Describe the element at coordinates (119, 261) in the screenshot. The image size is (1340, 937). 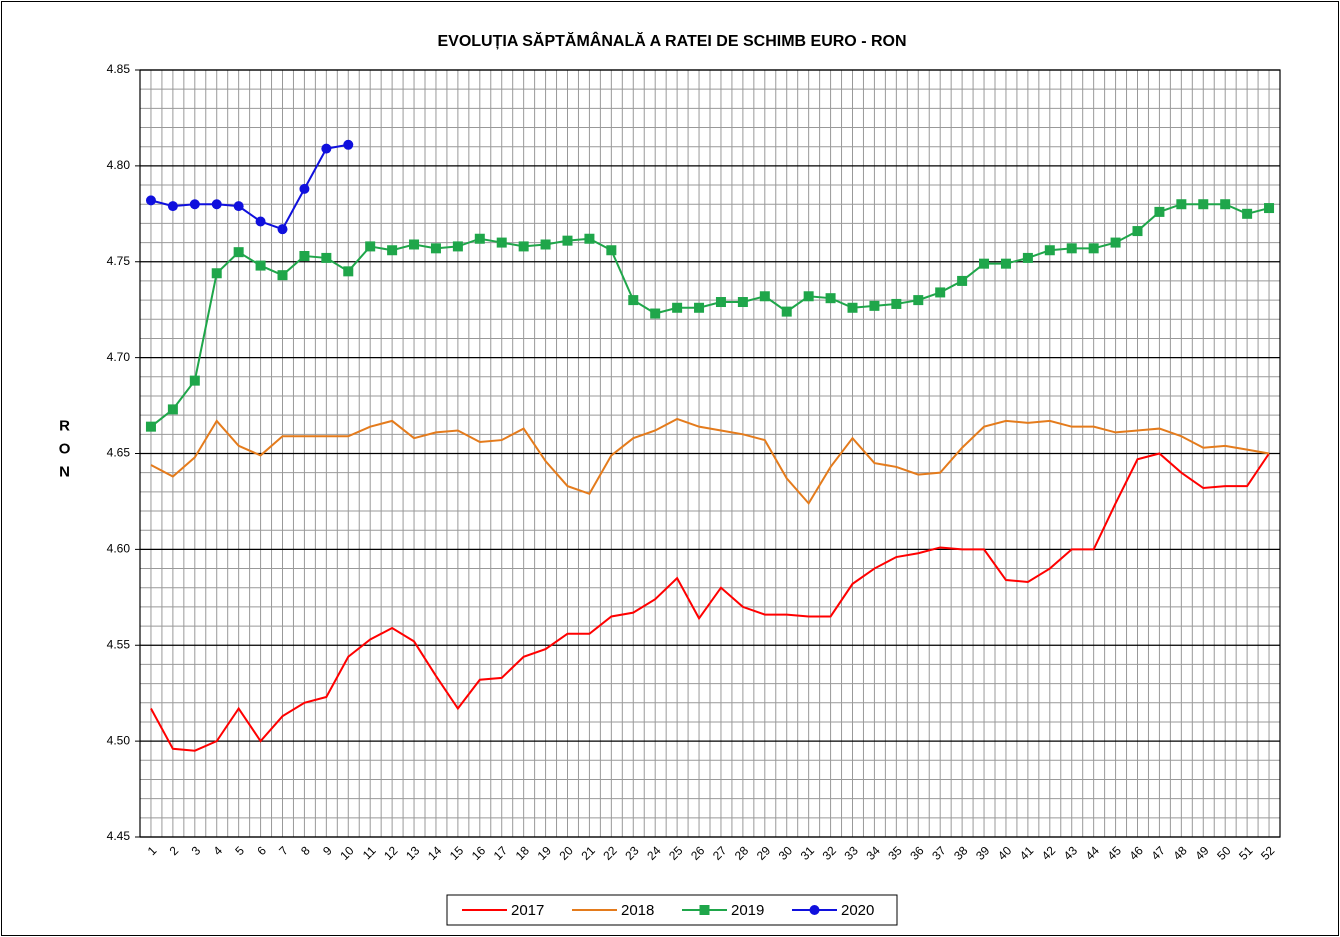
I see `y-tick-label: 4.75` at that location.